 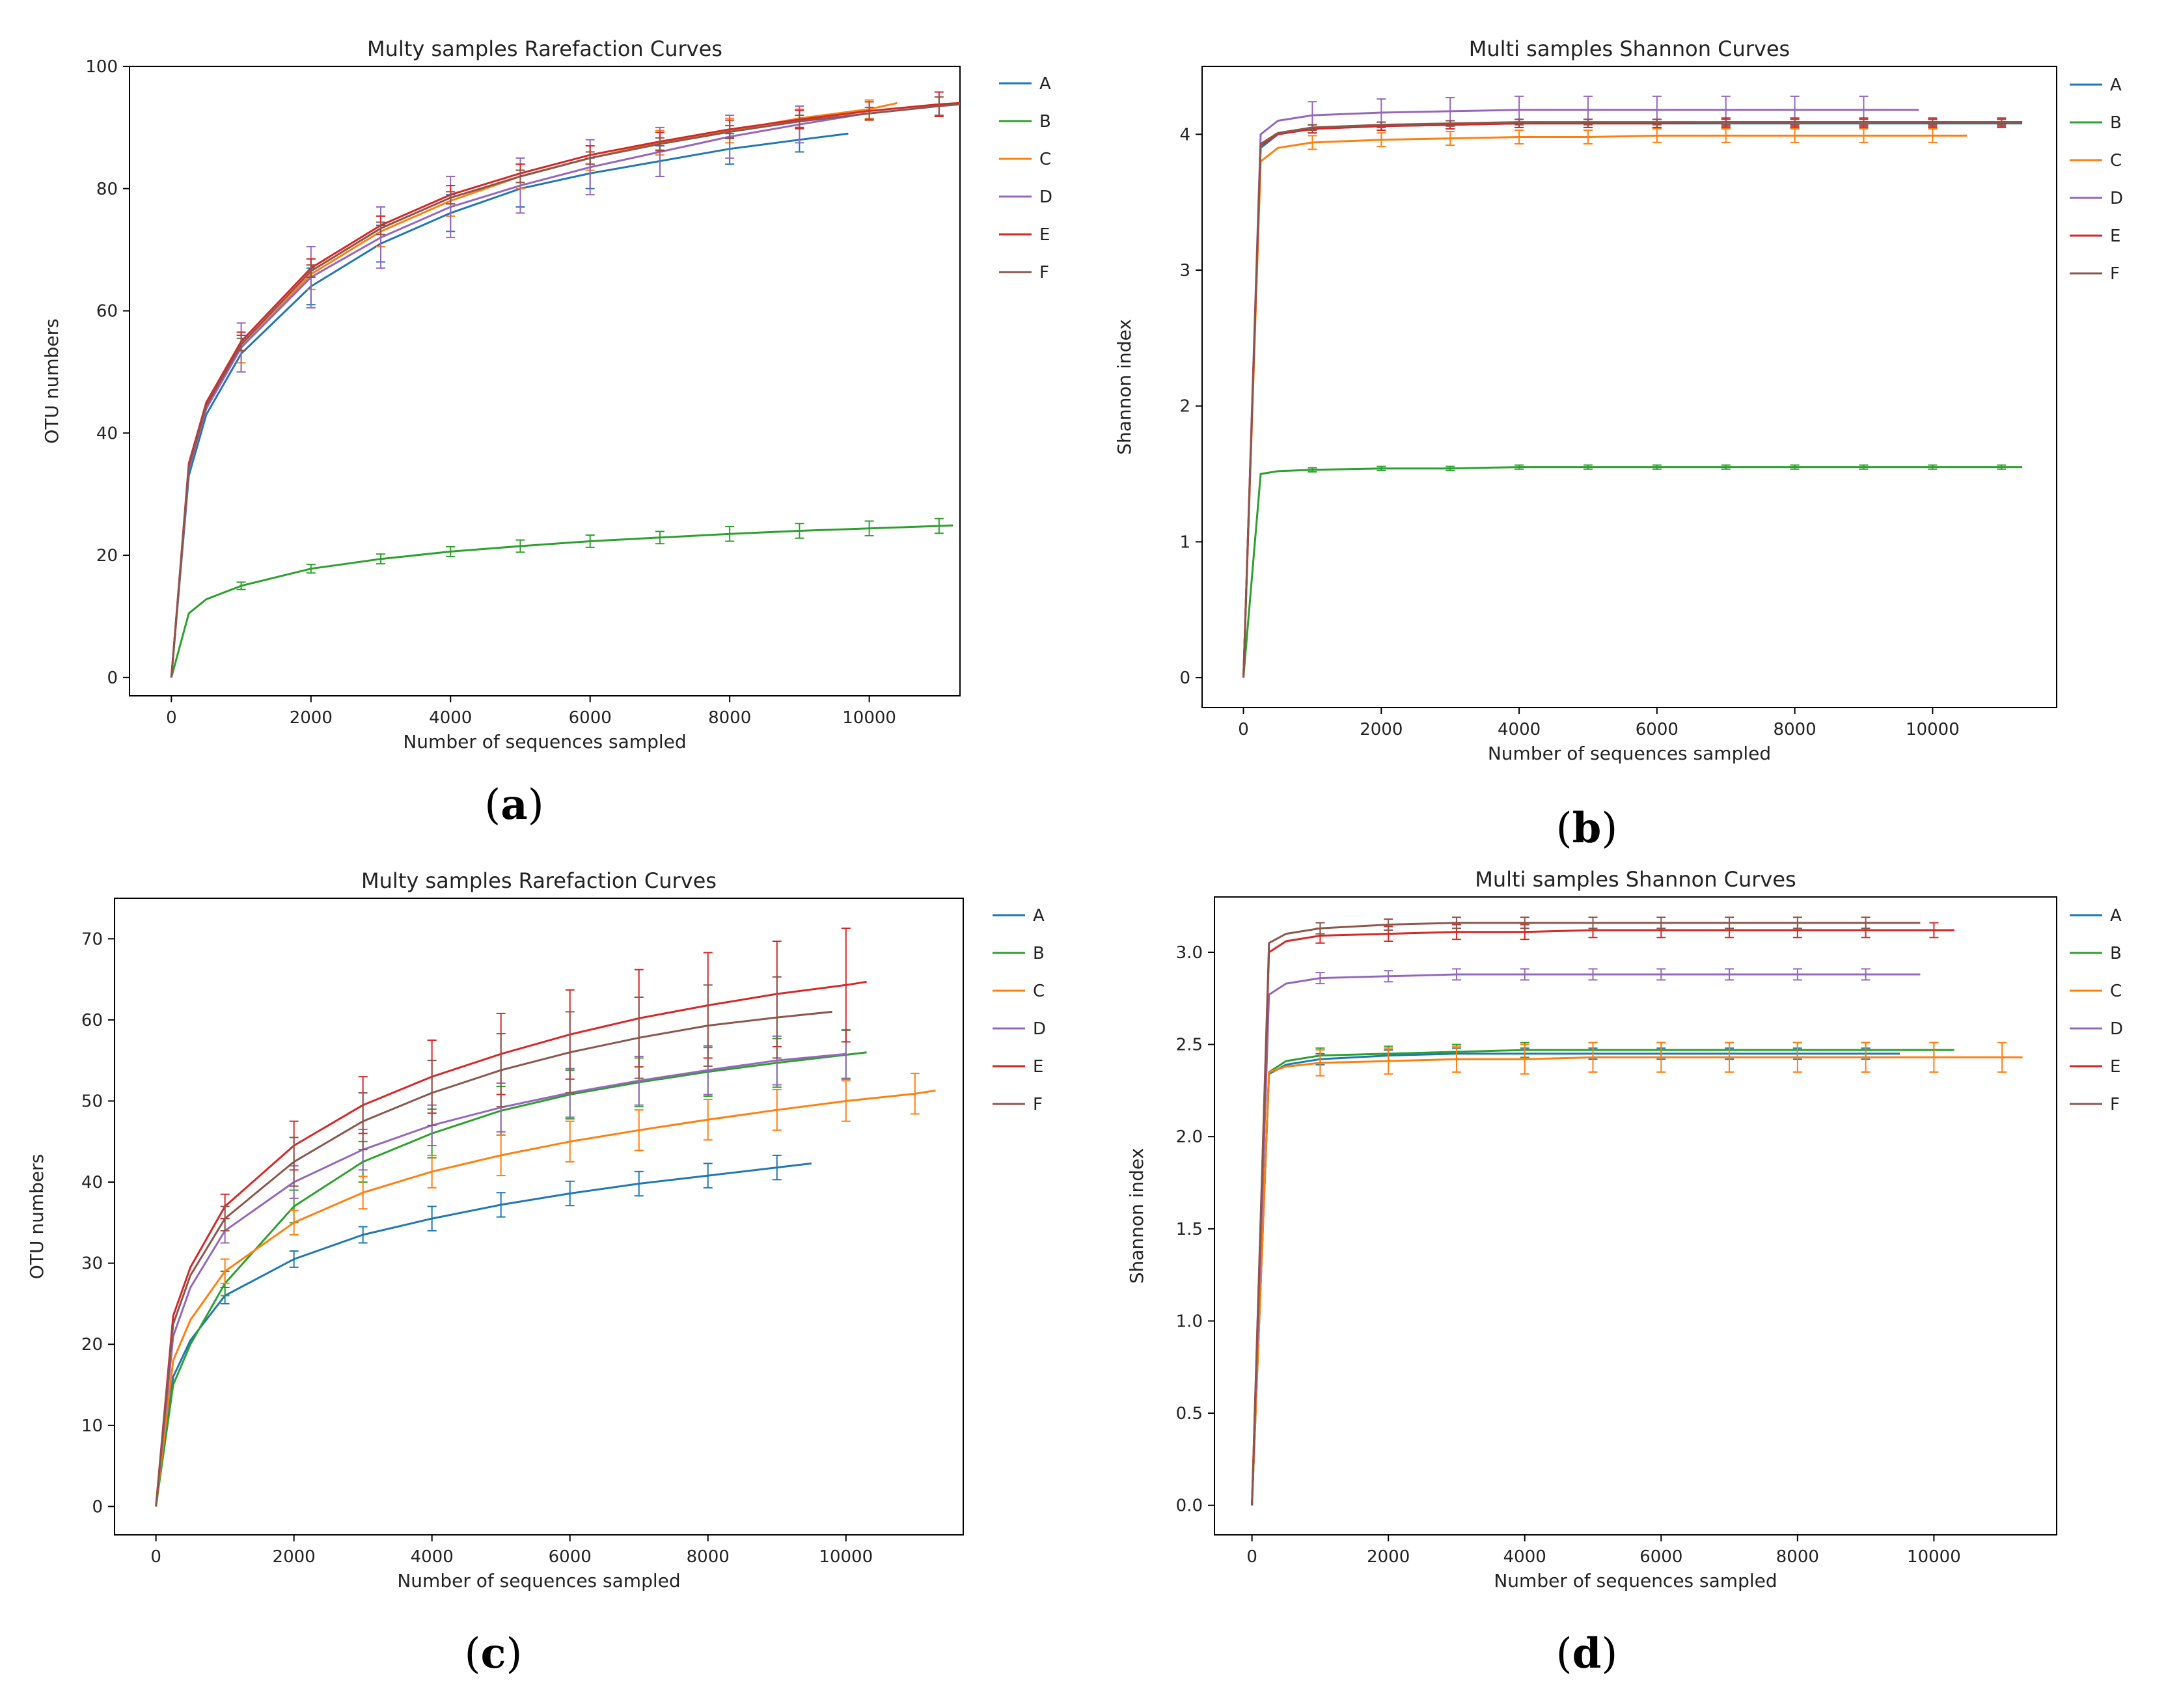 I want to click on series-line-D, so click(x=513, y=396).